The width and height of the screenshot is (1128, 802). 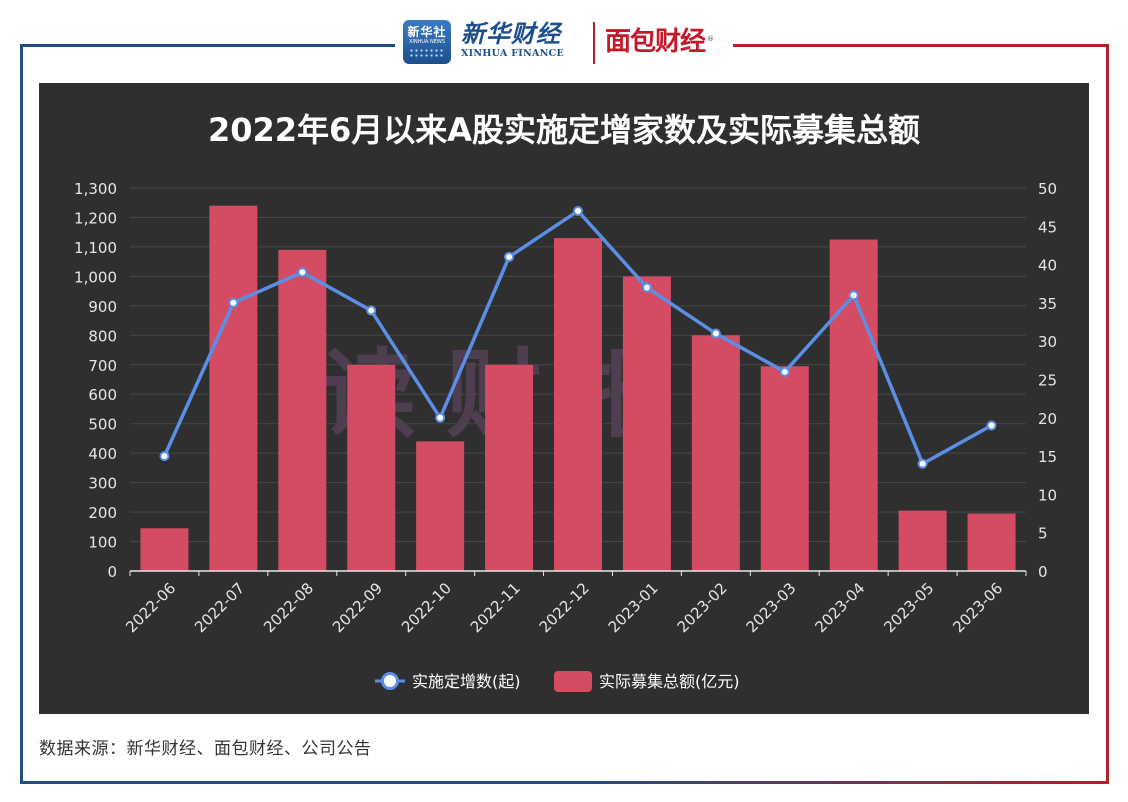 What do you see at coordinates (205, 749) in the screenshot?
I see `source-note: 数据来源：新华财经、面包财经、公司公告` at bounding box center [205, 749].